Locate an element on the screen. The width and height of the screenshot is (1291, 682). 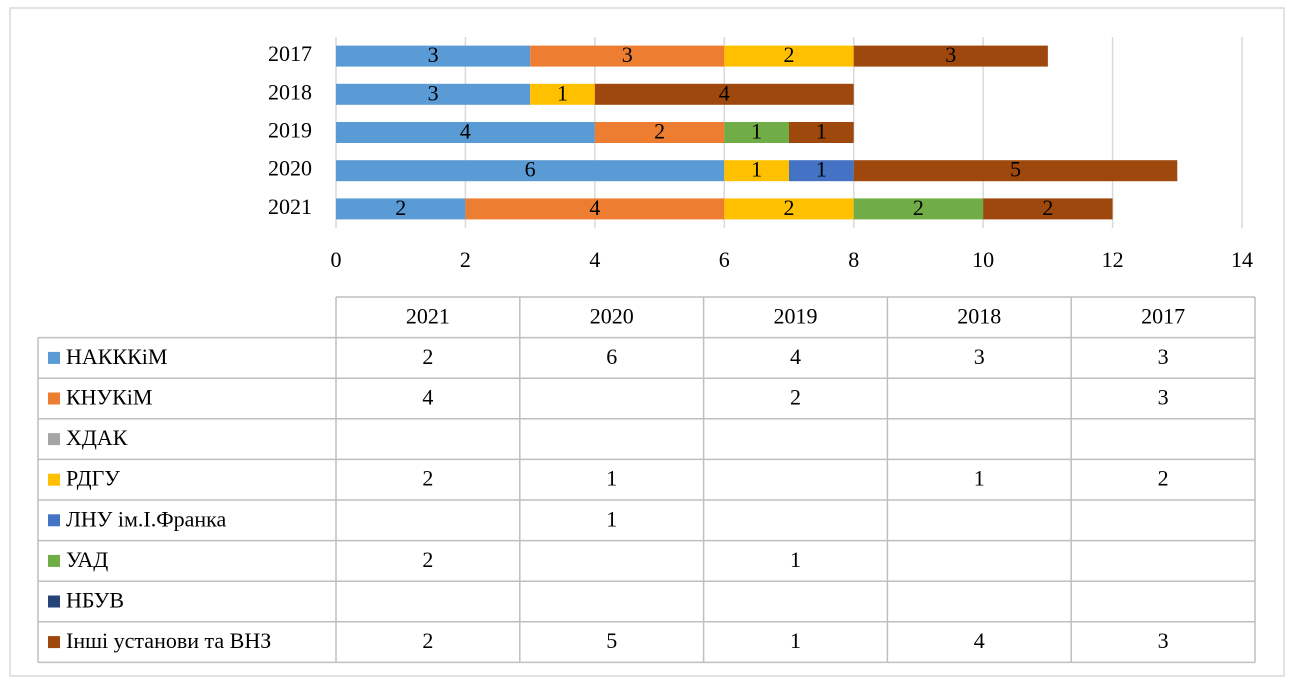
x-tick-label: 14 is located at coordinates (1242, 259).